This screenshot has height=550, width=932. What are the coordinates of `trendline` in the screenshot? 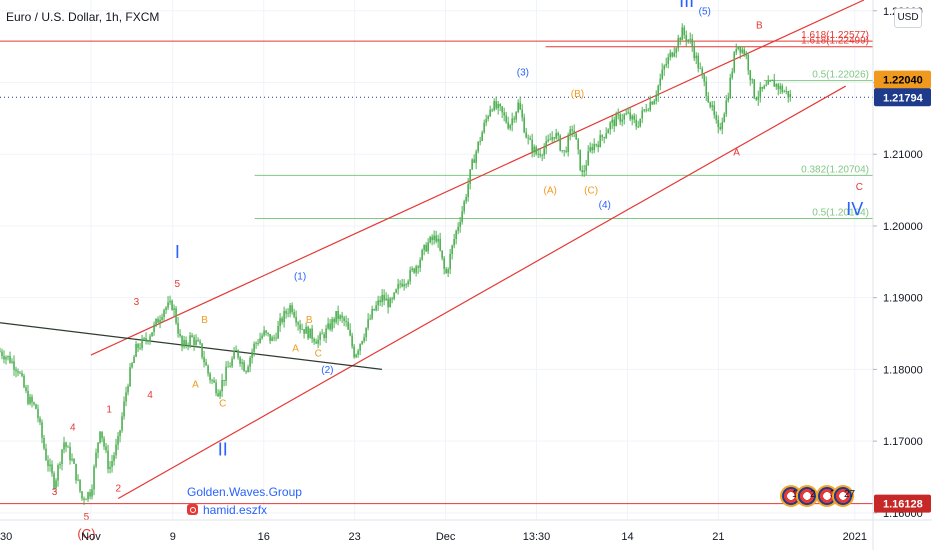 It's located at (191, 346).